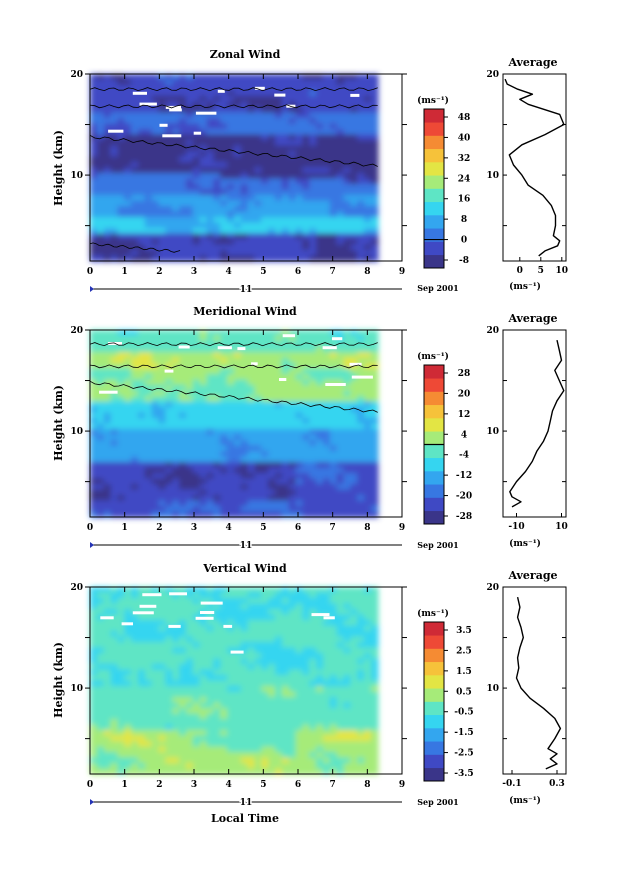 The image size is (620, 872). Describe the element at coordinates (90, 785) in the screenshot. I see `x-tick-label: 0` at that location.